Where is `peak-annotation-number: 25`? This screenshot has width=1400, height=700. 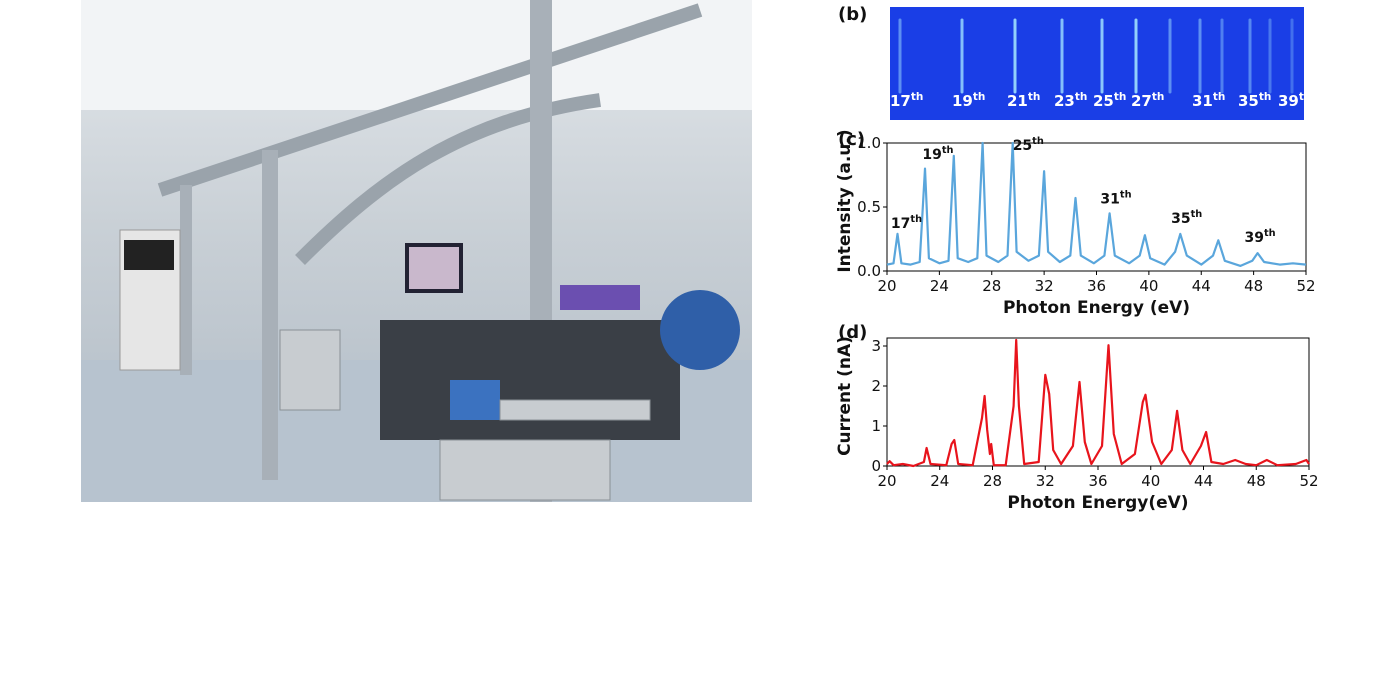 peak-annotation-number: 25 is located at coordinates (1022, 146).